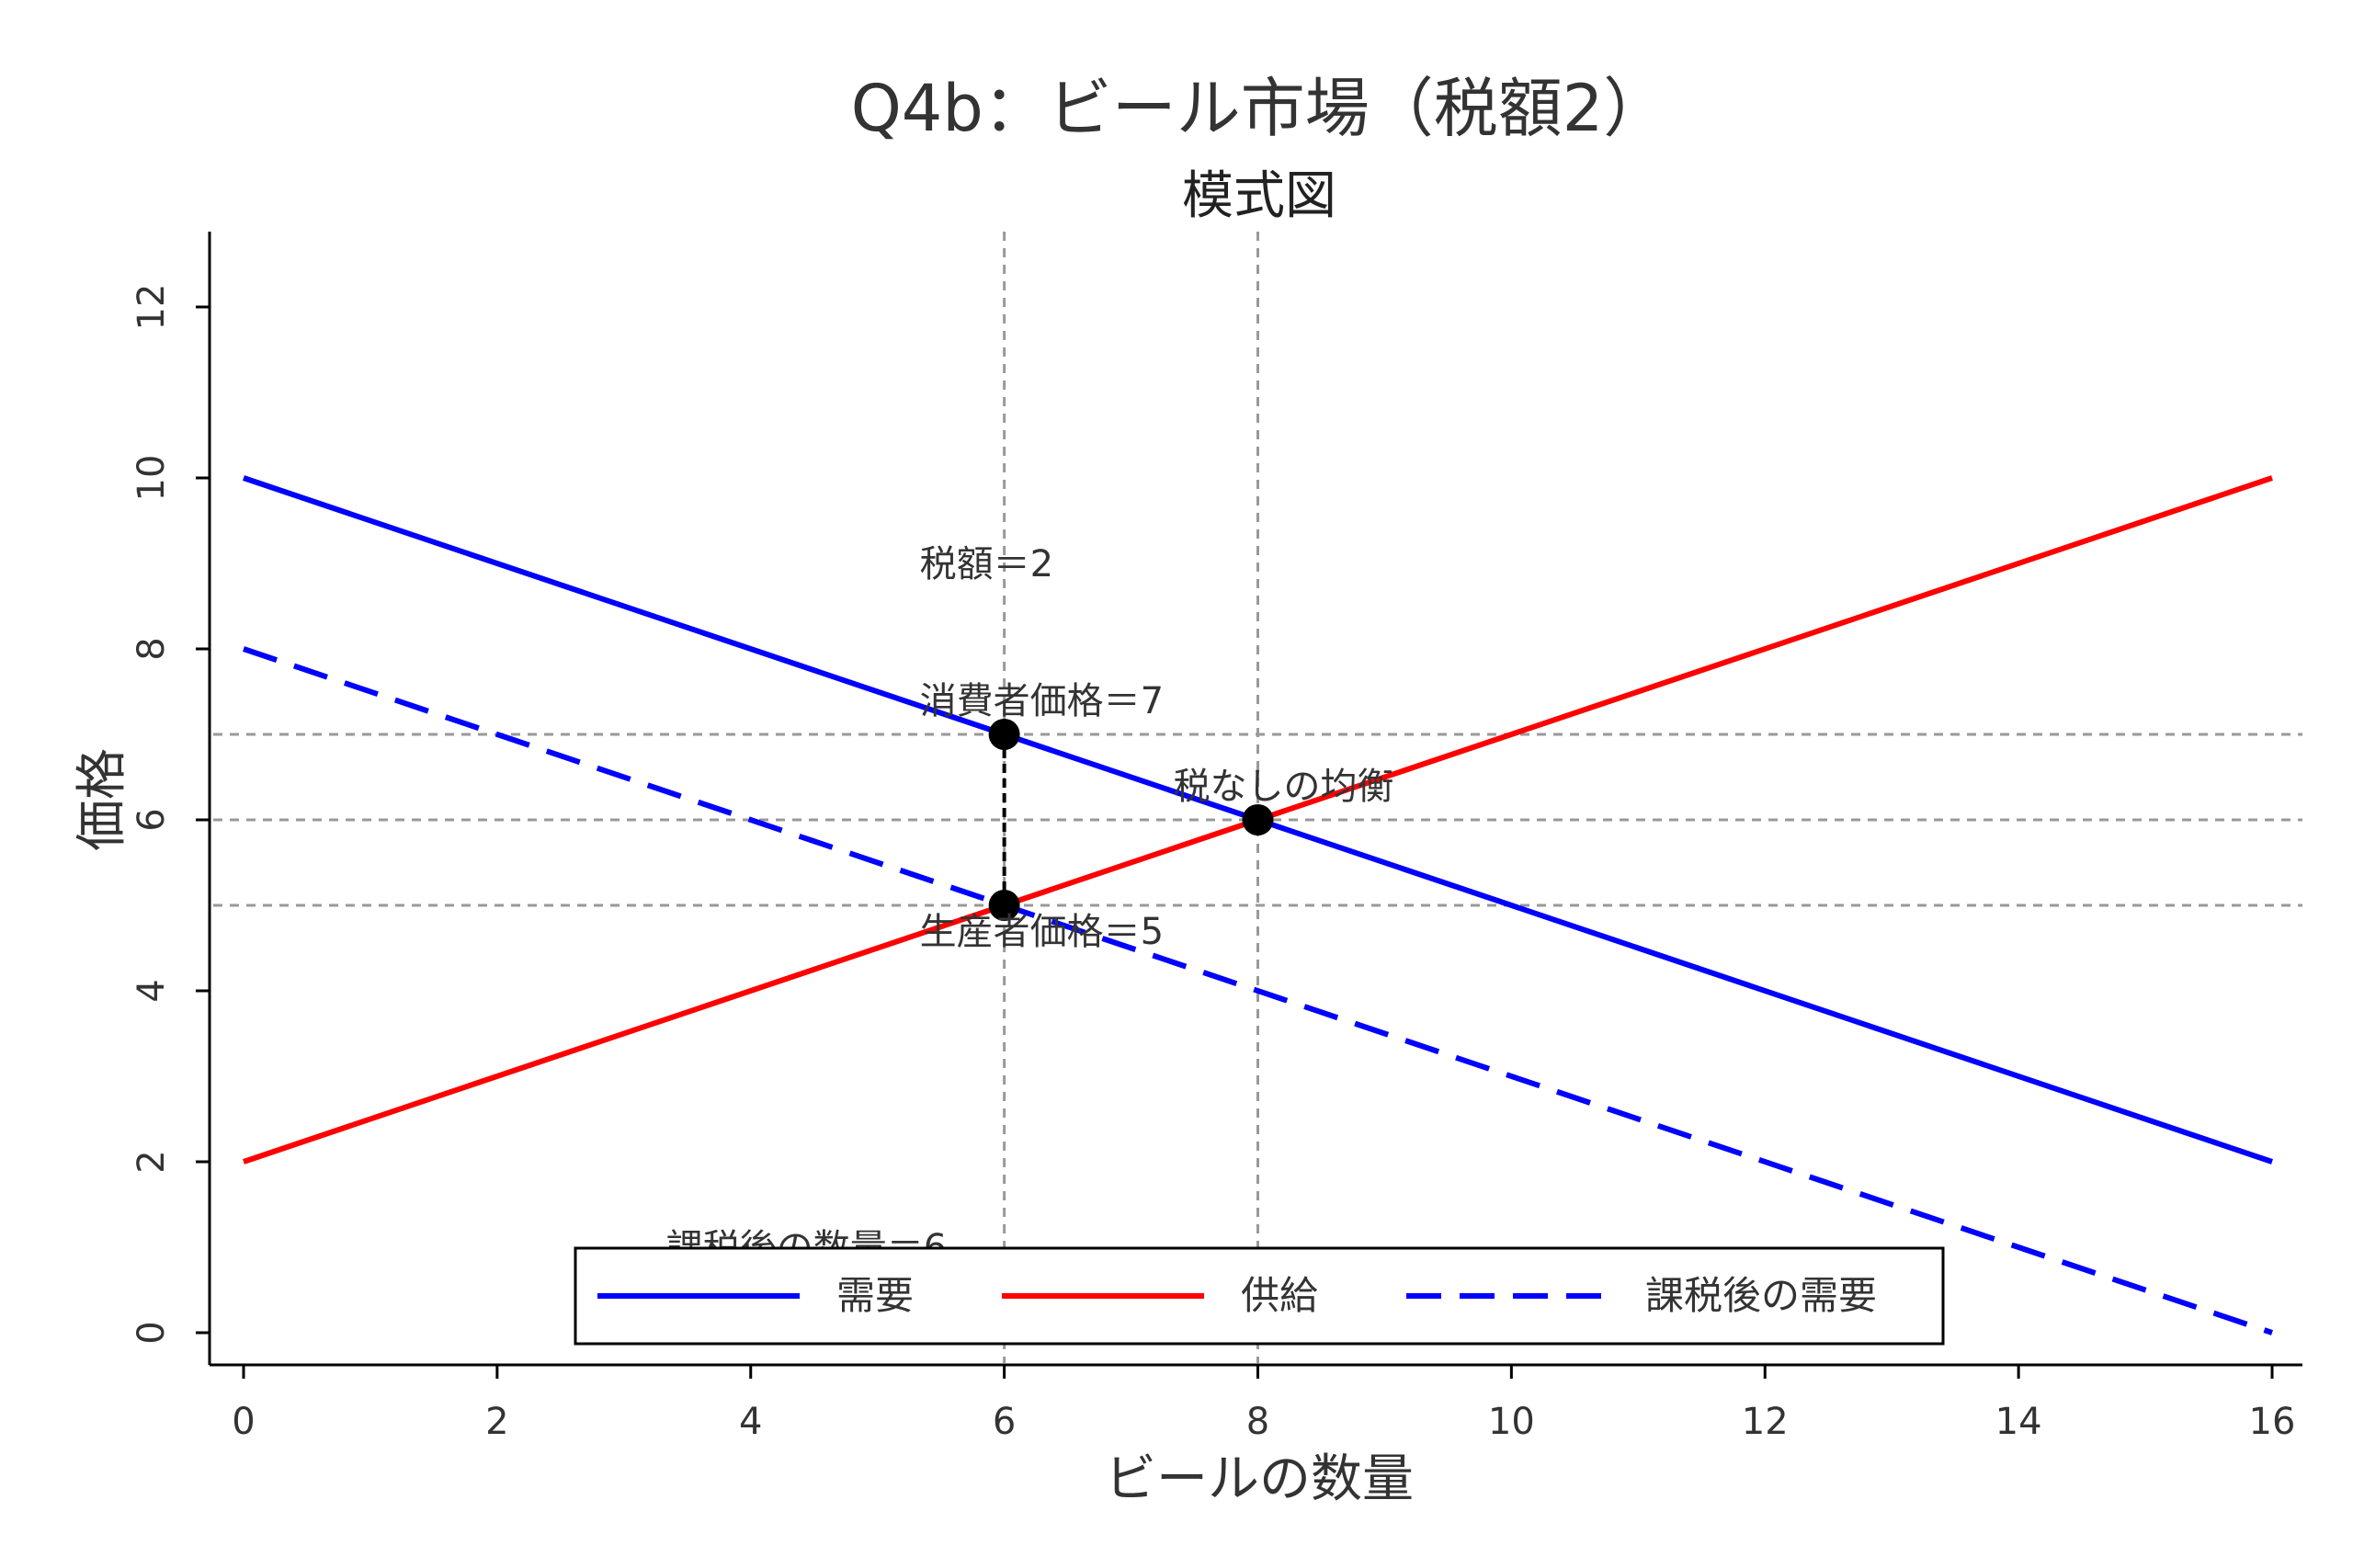  I want to click on y-tick-label-3: 6, so click(152, 819).